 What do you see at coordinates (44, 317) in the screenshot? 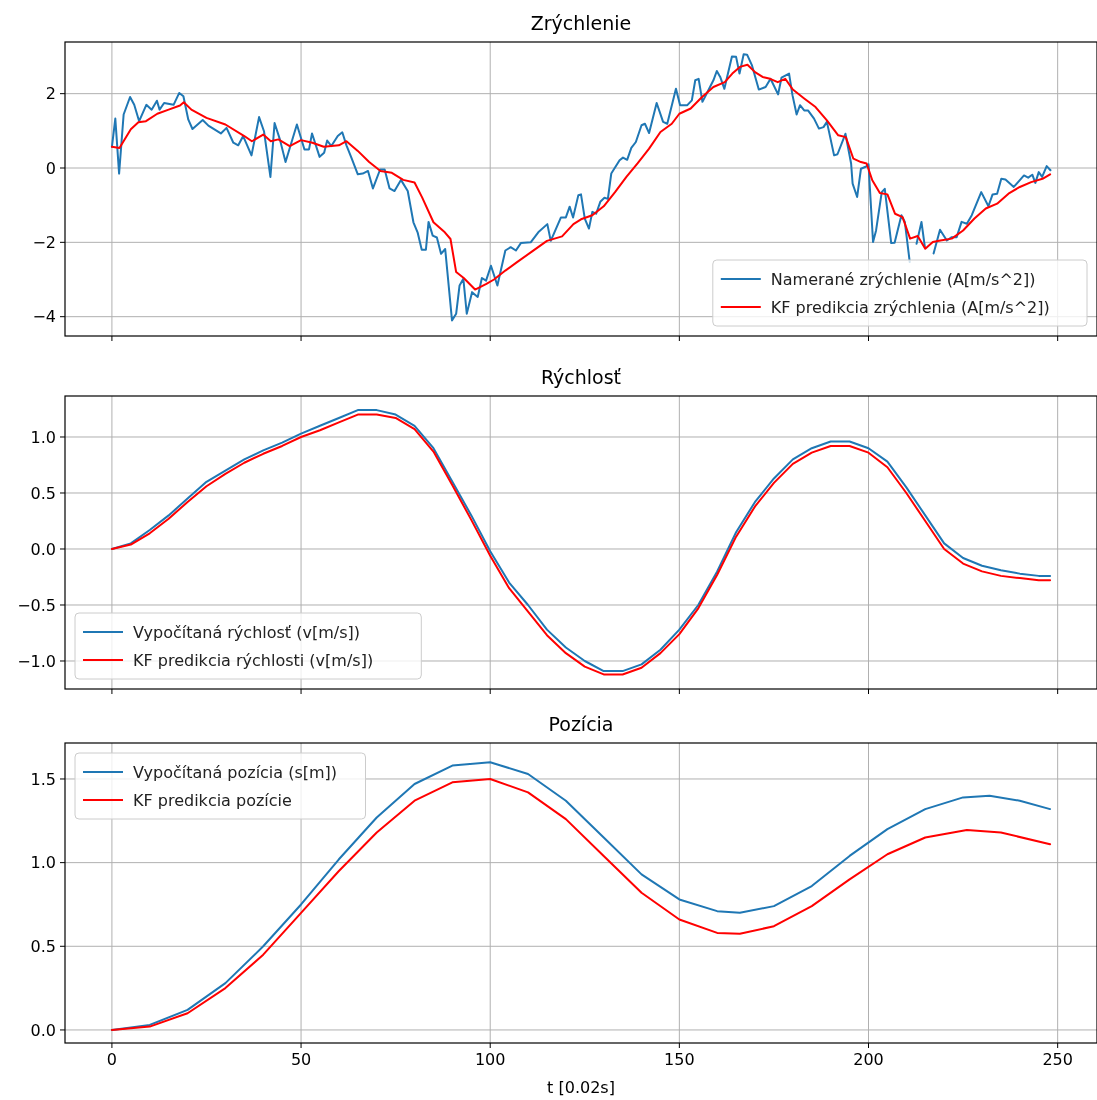
I see `y-tick-label: −4` at bounding box center [44, 317].